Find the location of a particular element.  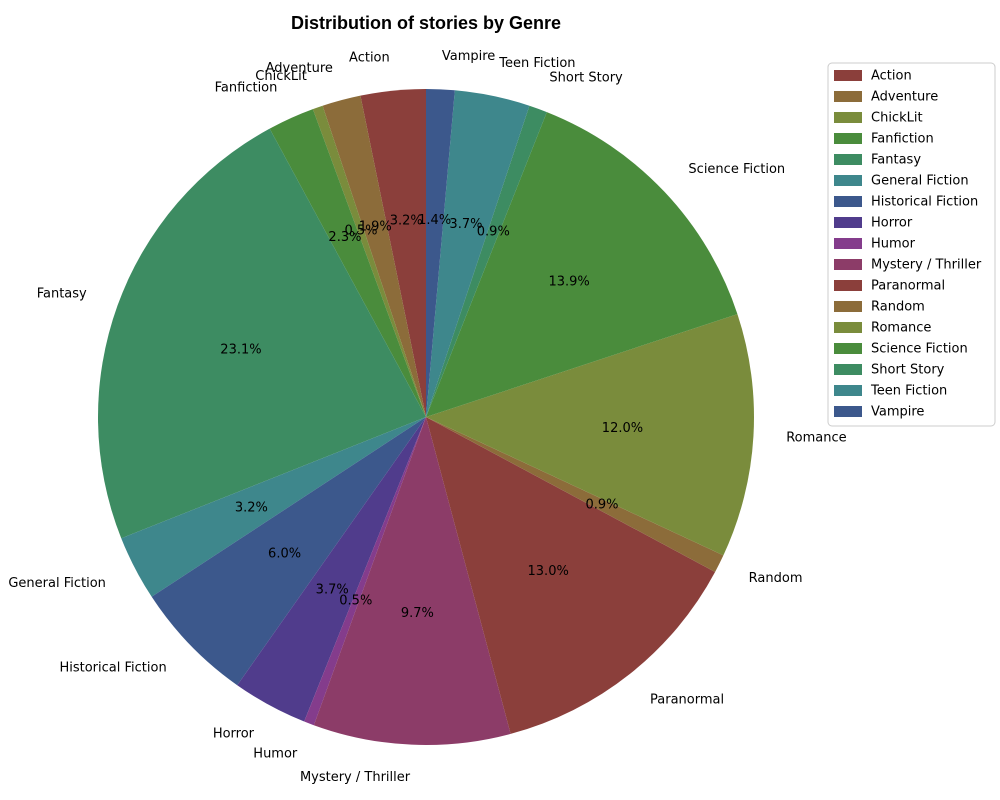

slice-percentage: 13.0% is located at coordinates (548, 571).